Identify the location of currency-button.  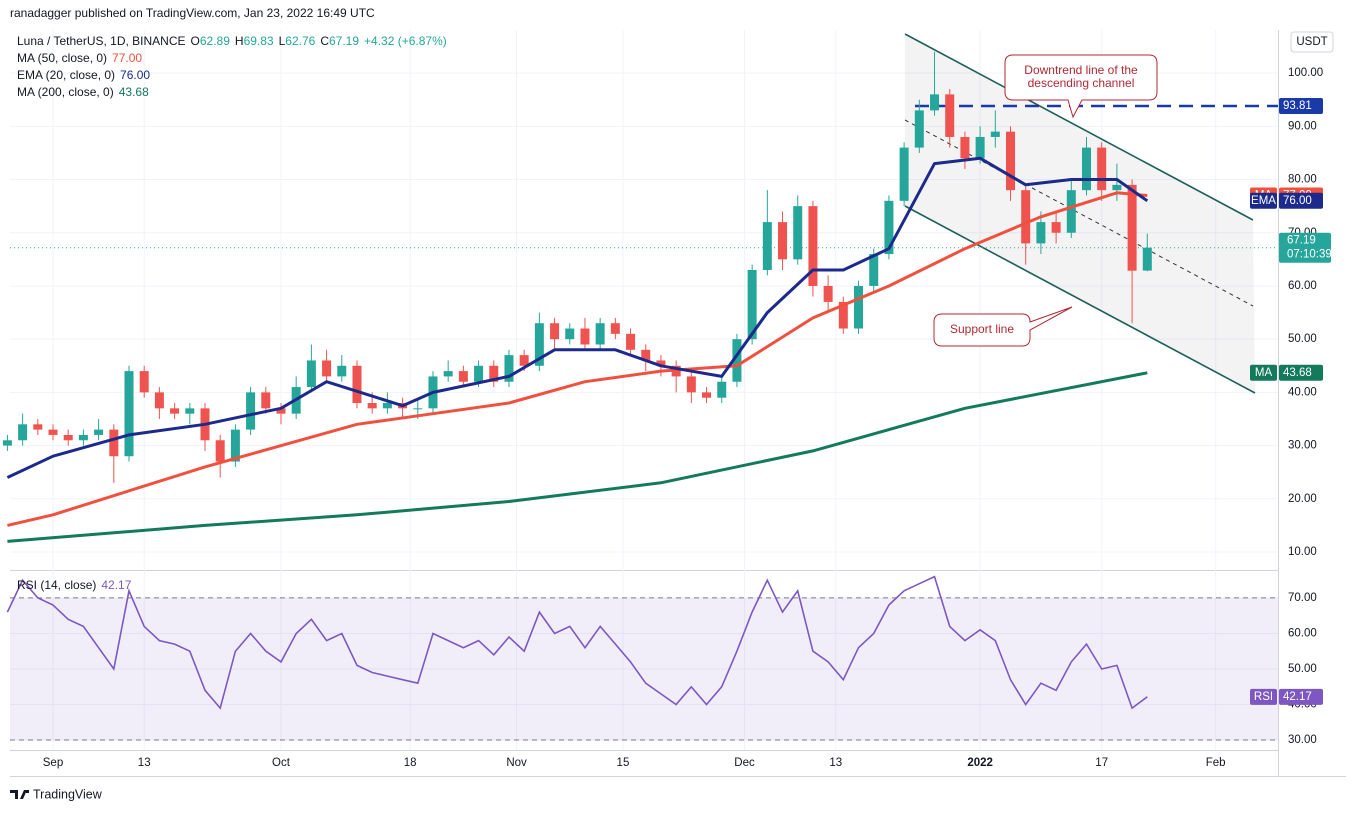
(1312, 42).